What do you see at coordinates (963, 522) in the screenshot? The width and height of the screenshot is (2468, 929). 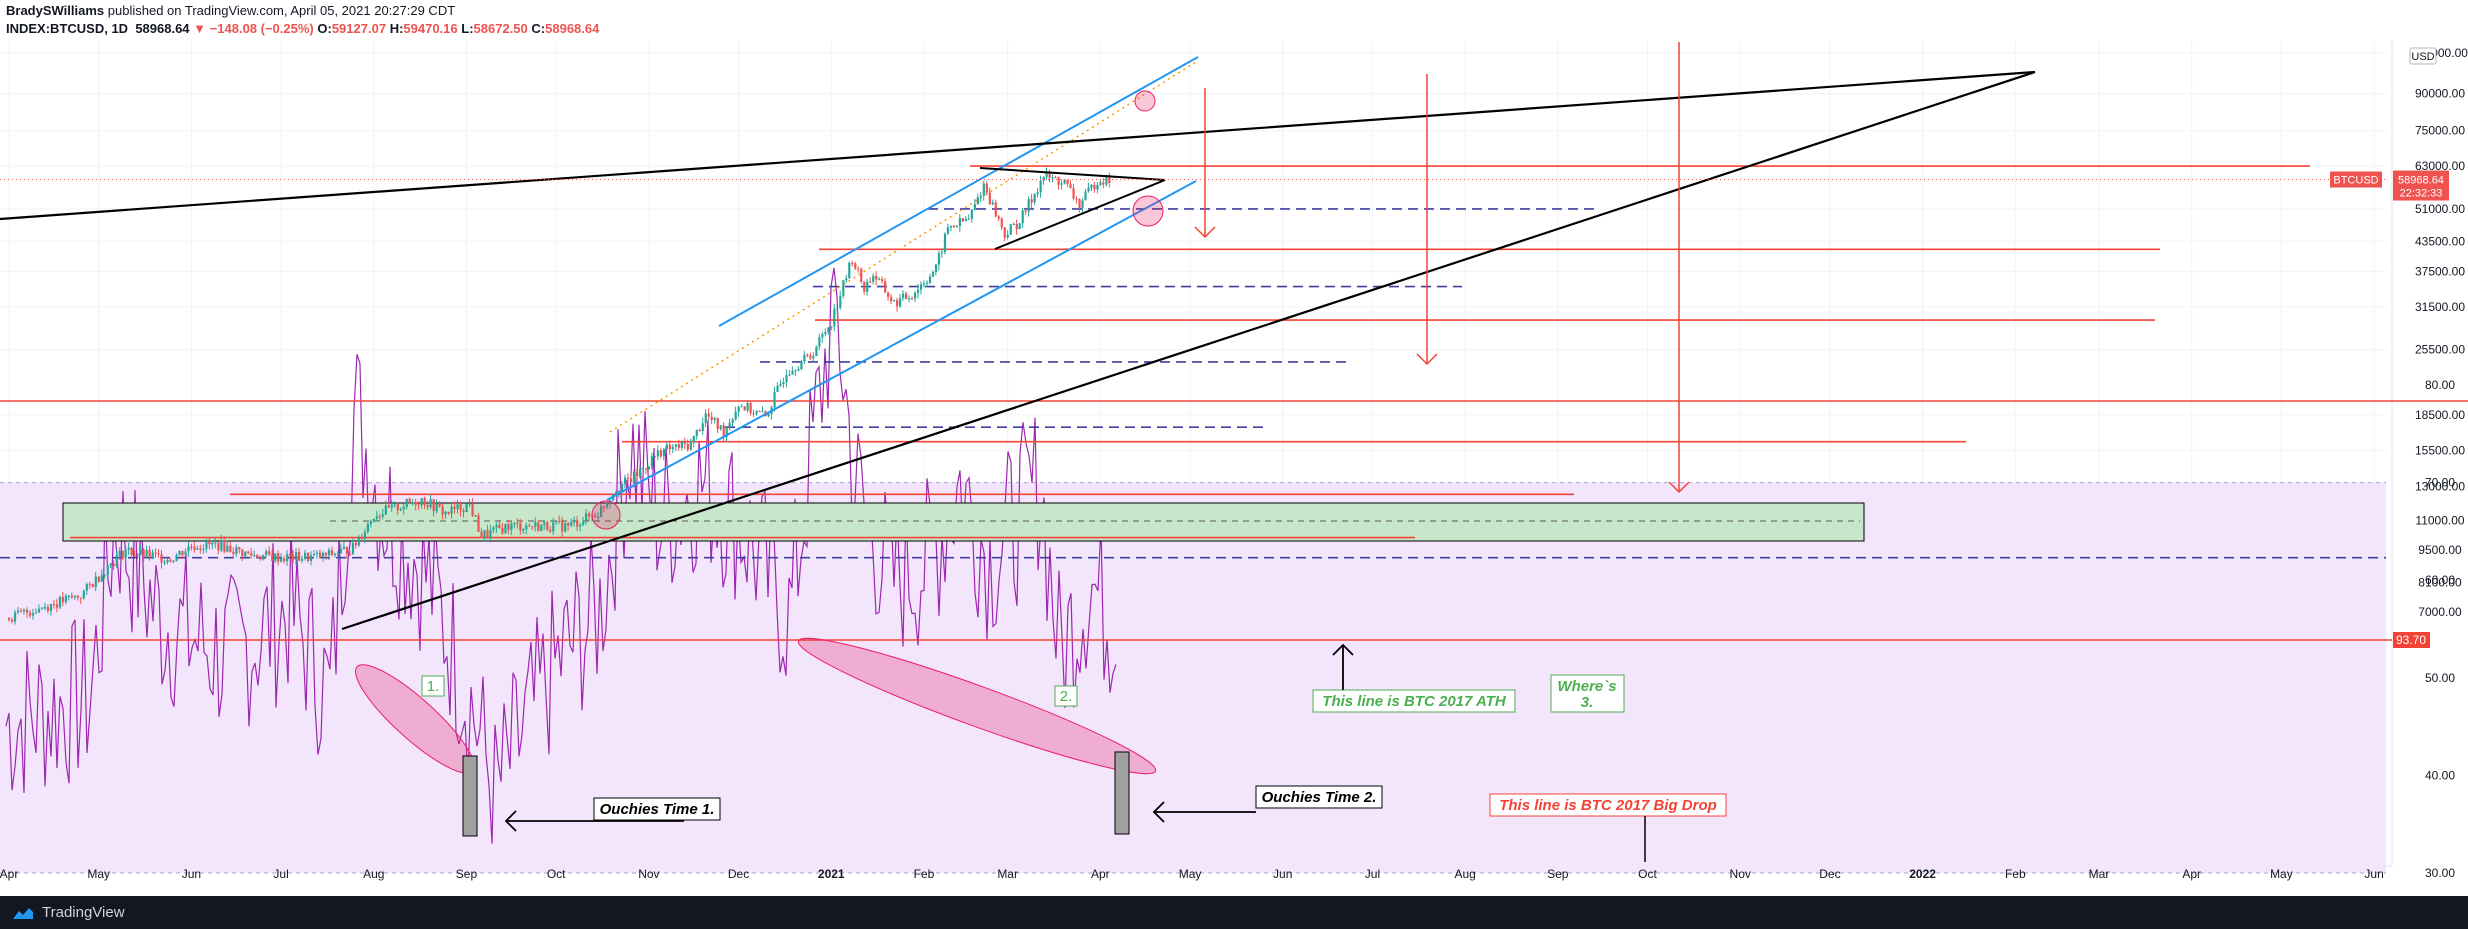 I see `consolidation-zone` at bounding box center [963, 522].